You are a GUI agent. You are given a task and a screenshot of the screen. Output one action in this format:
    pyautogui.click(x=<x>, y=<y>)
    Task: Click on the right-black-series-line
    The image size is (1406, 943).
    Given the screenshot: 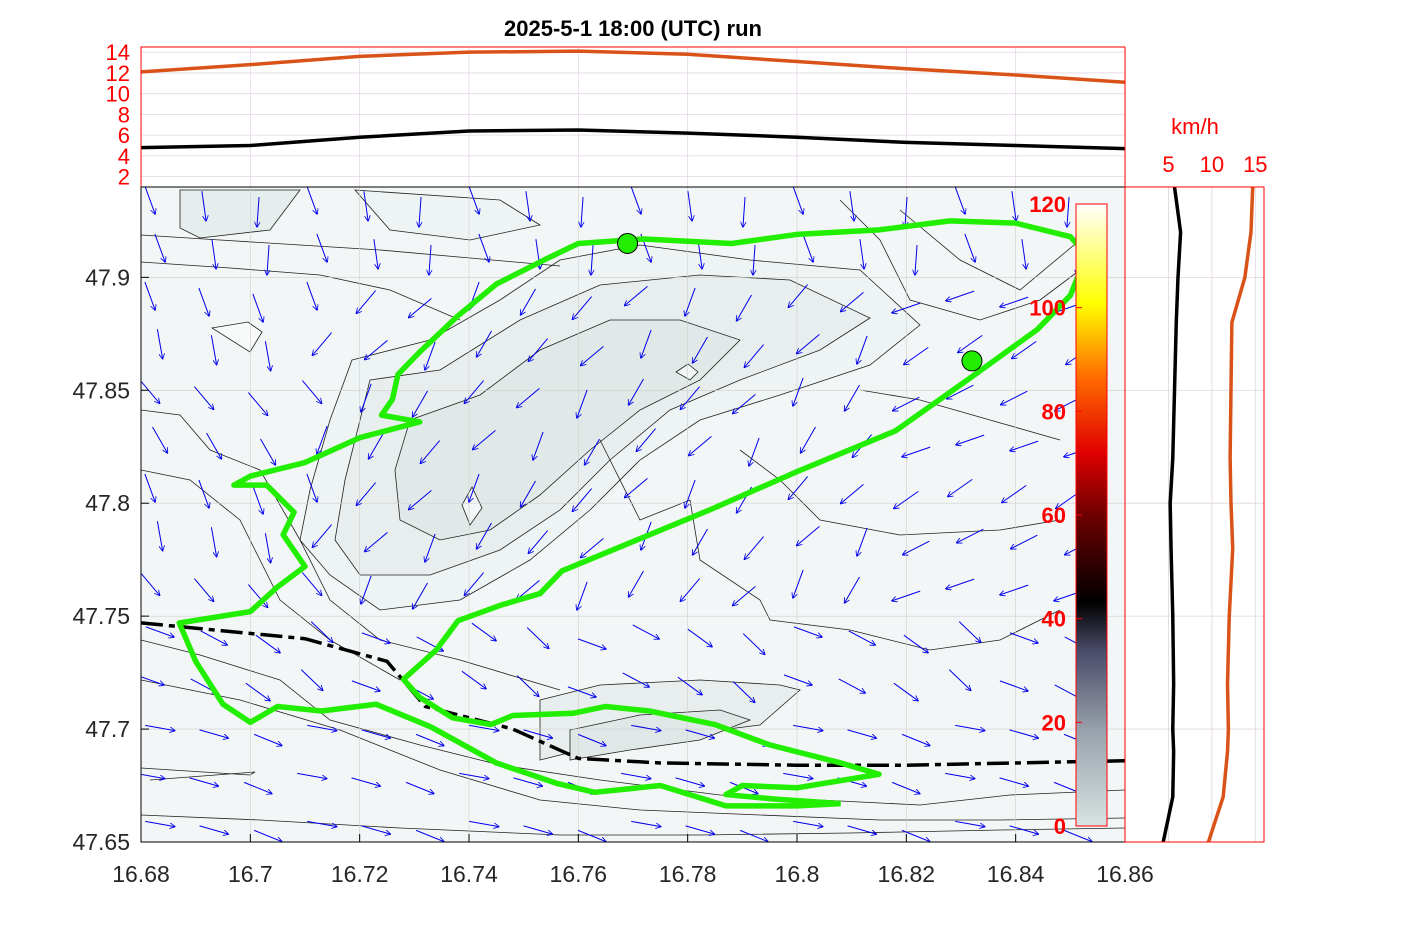 What is the action you would take?
    pyautogui.click(x=1172, y=514)
    